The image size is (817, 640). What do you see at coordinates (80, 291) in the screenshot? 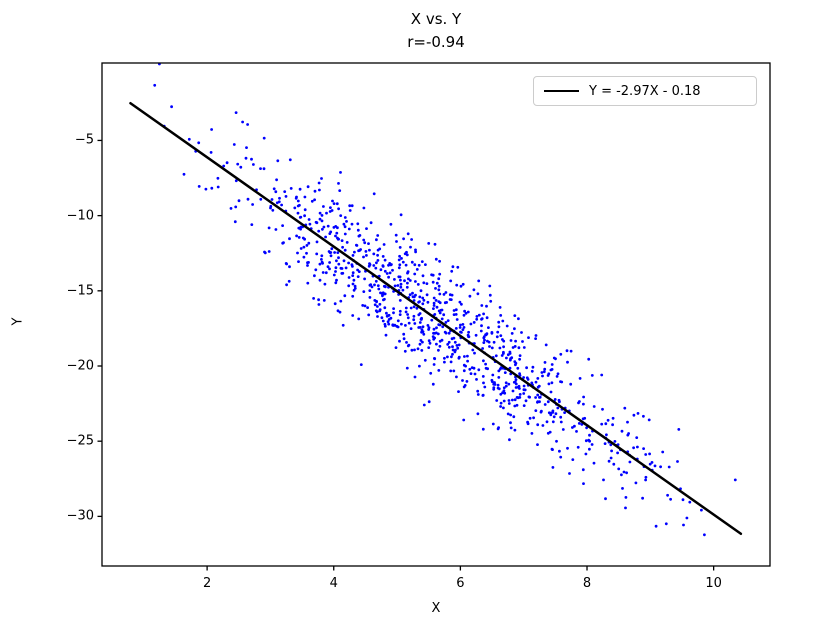
I see `y-tick-label: −15` at bounding box center [80, 291].